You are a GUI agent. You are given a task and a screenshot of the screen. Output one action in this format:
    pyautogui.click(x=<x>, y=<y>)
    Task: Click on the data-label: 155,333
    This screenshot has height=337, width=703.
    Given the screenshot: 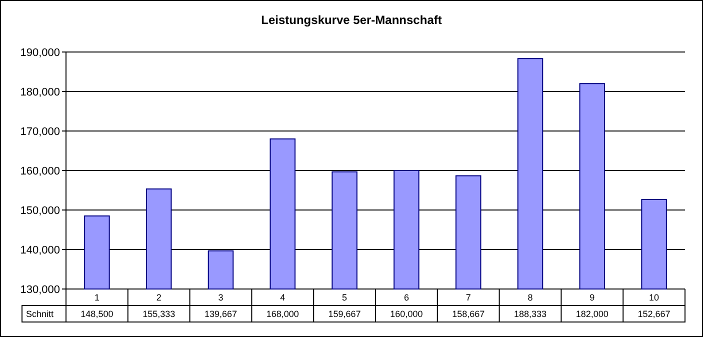 What is the action you would take?
    pyautogui.click(x=159, y=313)
    